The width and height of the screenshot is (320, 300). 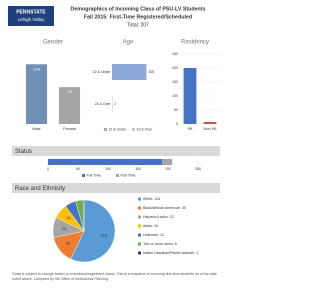 I want to click on legend-label: 23 & Over, so click(x=145, y=129).